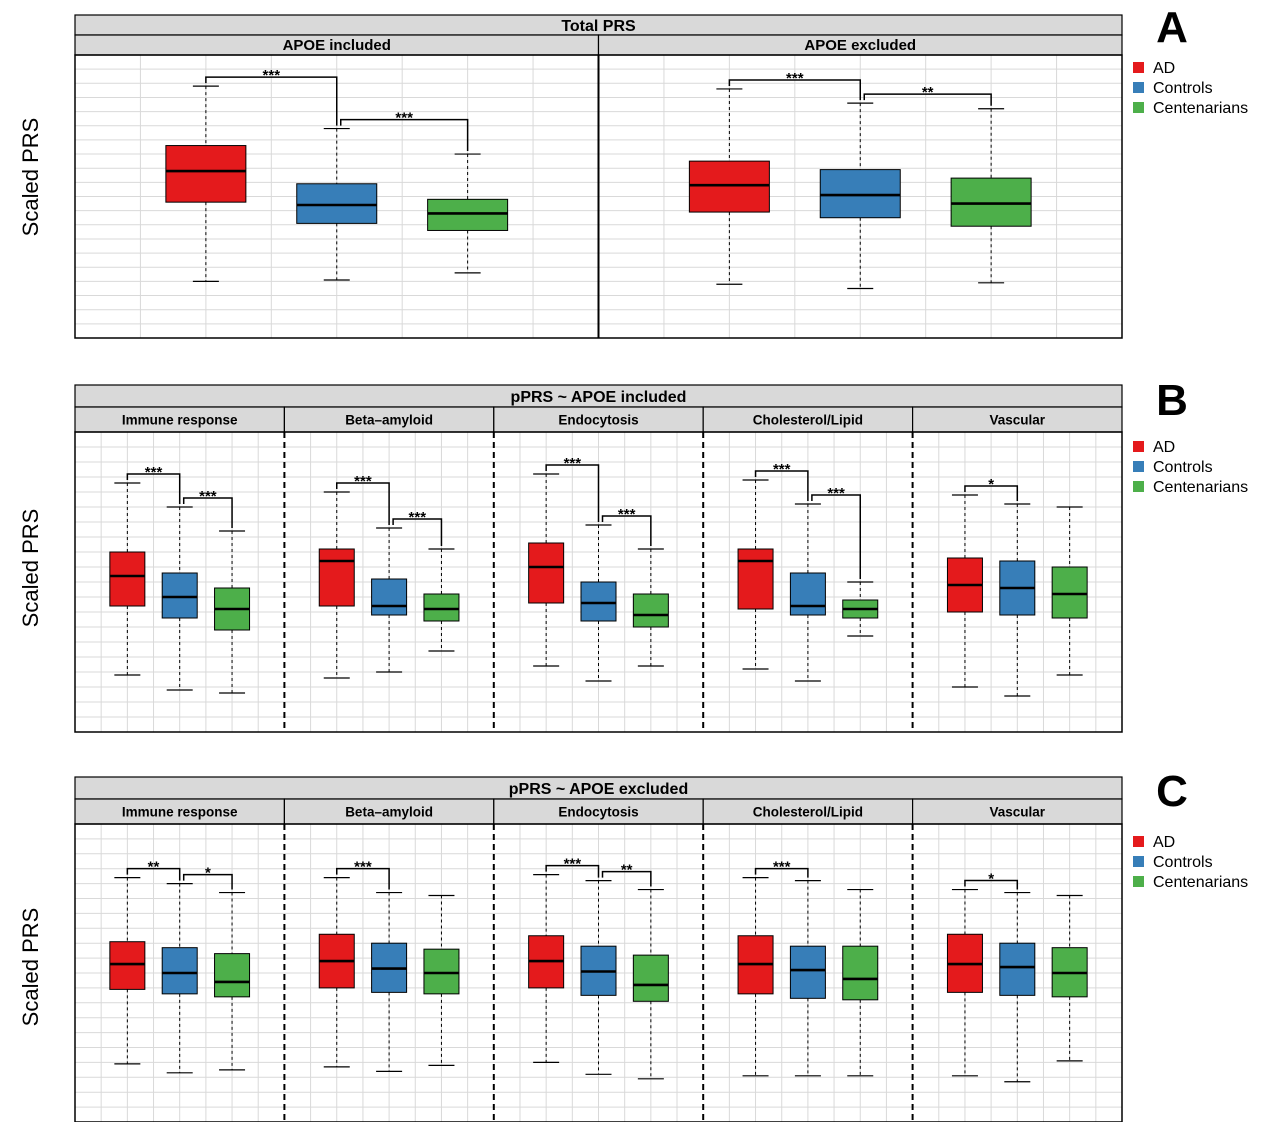 Image resolution: width=1273 pixels, height=1122 pixels. Describe the element at coordinates (1172, 400) in the screenshot. I see `panel-letter: B` at that location.